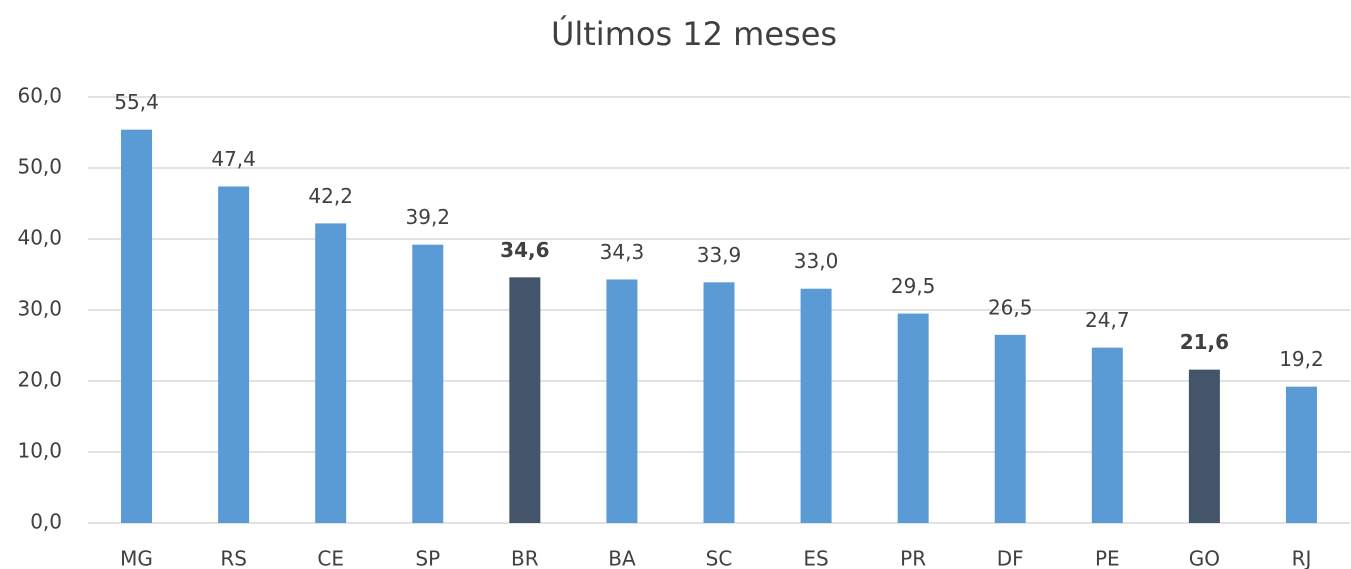  Describe the element at coordinates (913, 286) in the screenshot. I see `data-label: 29,5` at that location.